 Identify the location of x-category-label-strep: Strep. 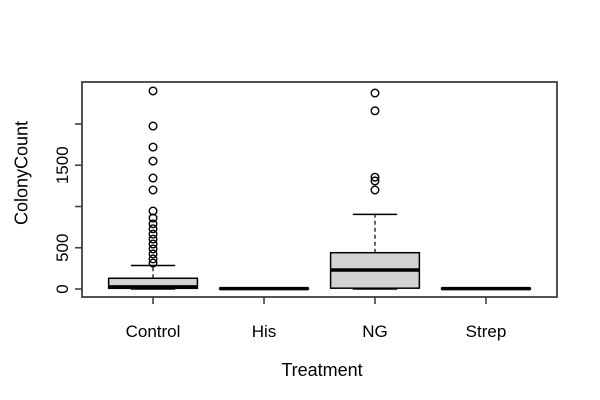
(486, 331).